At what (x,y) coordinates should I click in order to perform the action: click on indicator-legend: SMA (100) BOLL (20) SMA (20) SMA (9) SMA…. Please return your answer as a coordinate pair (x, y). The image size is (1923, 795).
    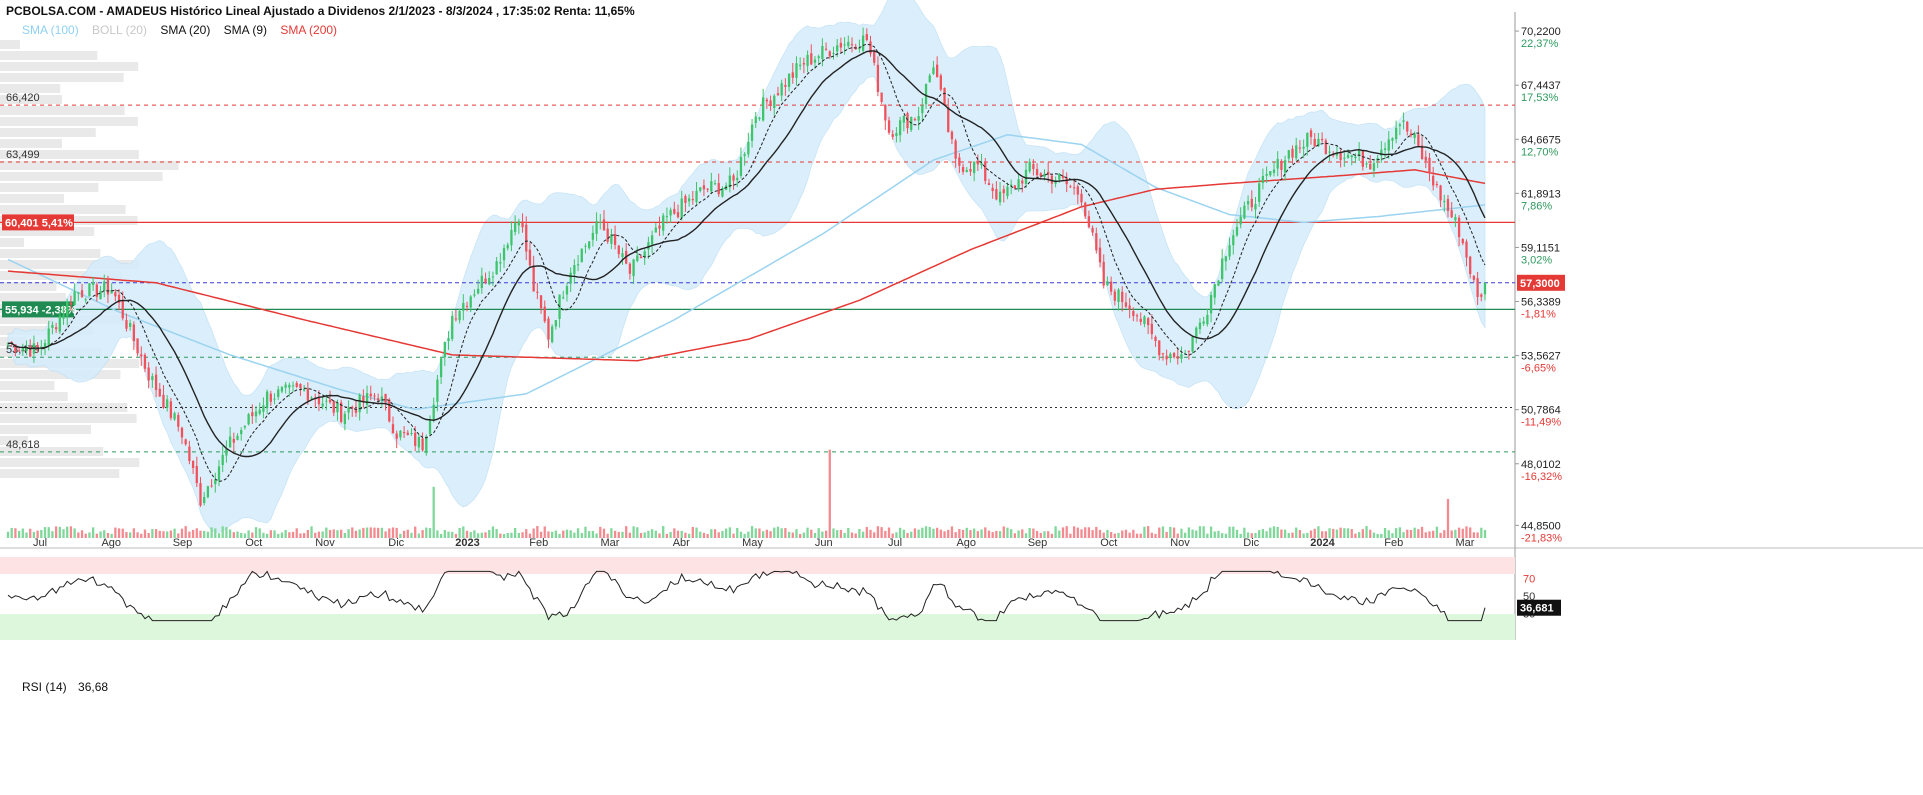
    Looking at the image, I should click on (184, 30).